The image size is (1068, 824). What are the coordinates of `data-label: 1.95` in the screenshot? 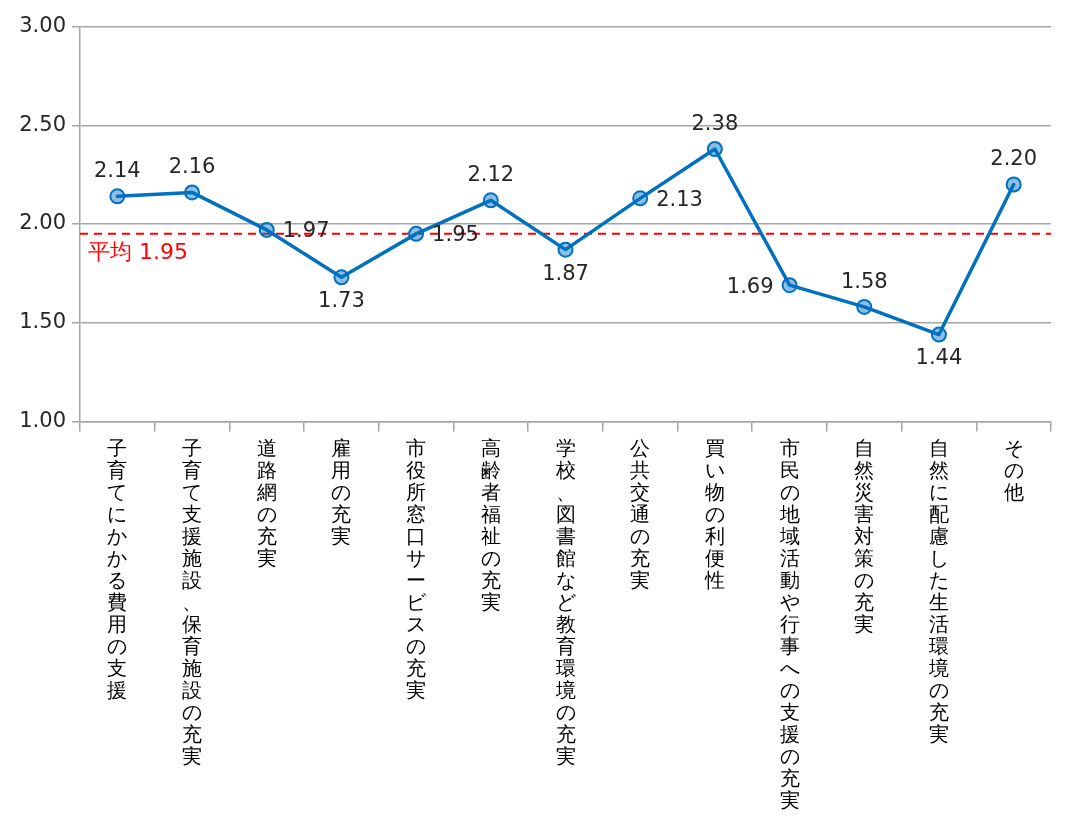 It's located at (455, 234).